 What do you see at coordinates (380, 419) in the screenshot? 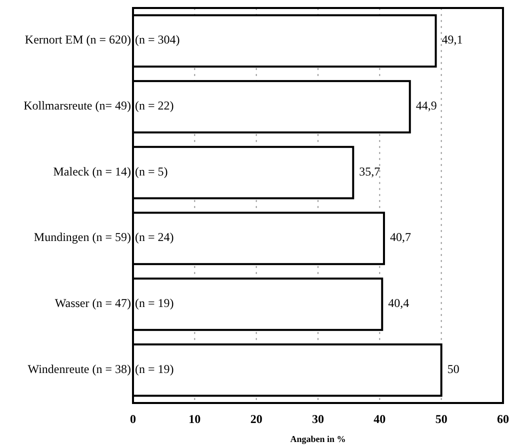
I see `x-tick-label: 40` at bounding box center [380, 419].